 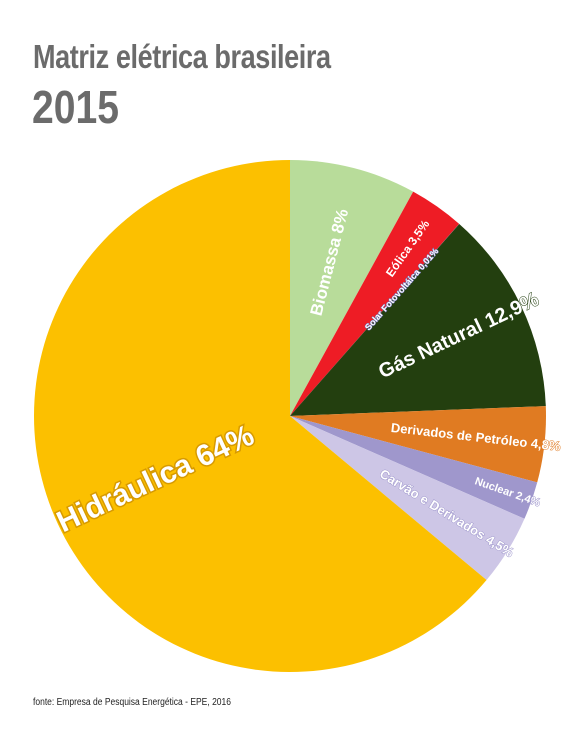 What do you see at coordinates (182, 56) in the screenshot?
I see `chart-title: Matriz elétrica brasileira` at bounding box center [182, 56].